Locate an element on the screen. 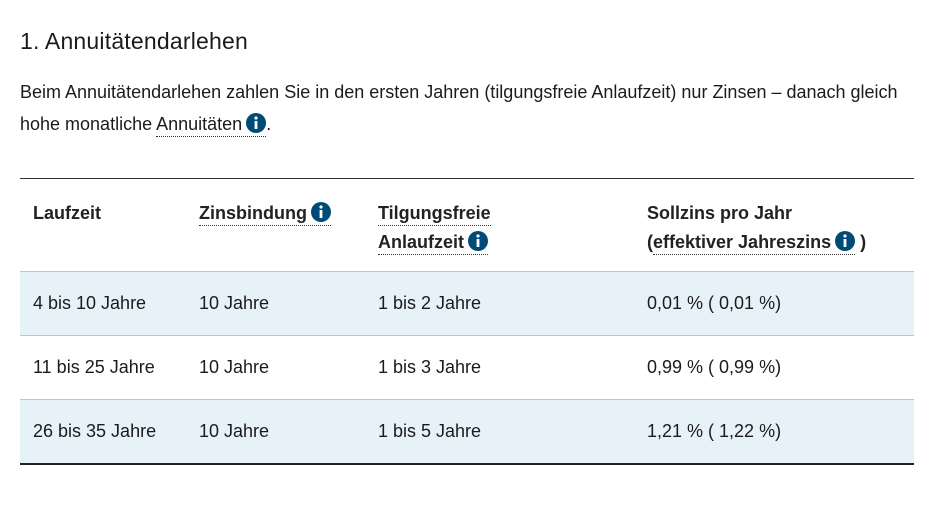 The image size is (935, 520). column-header-text: Tilgungsfreie Anlaufzeit is located at coordinates (434, 227).